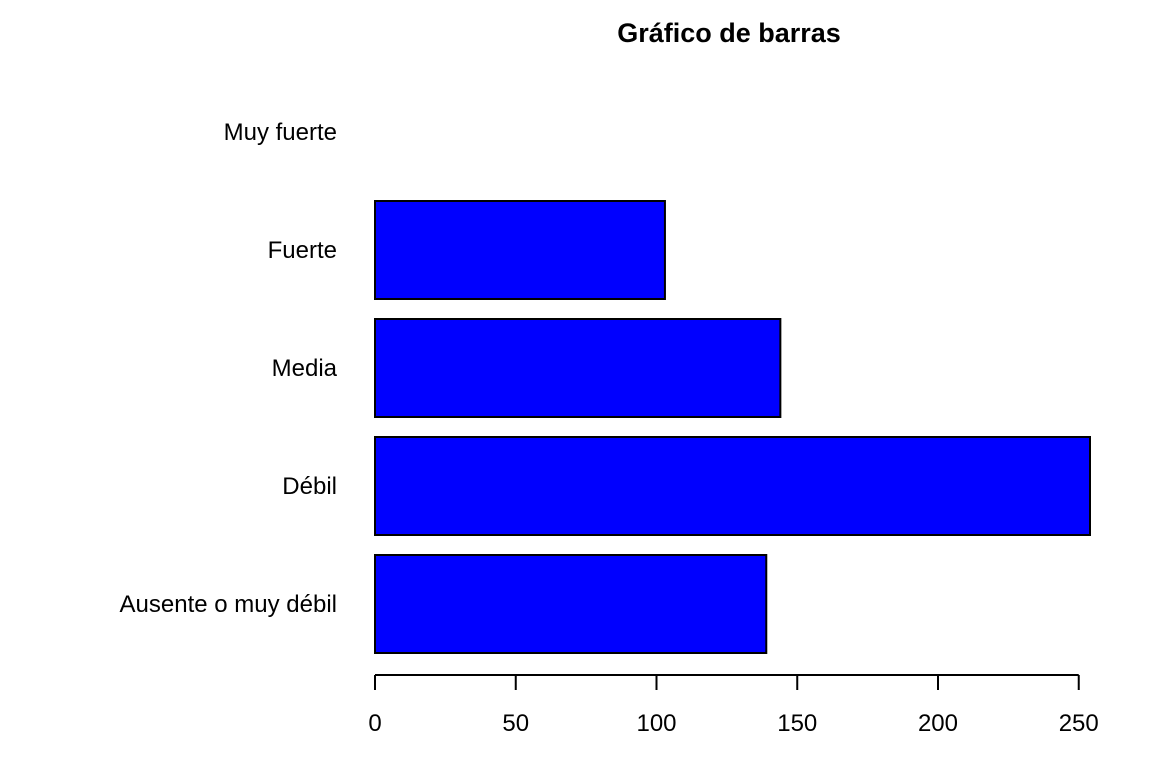 The width and height of the screenshot is (1152, 768). What do you see at coordinates (1079, 723) in the screenshot?
I see `x-tick-label-5: 250` at bounding box center [1079, 723].